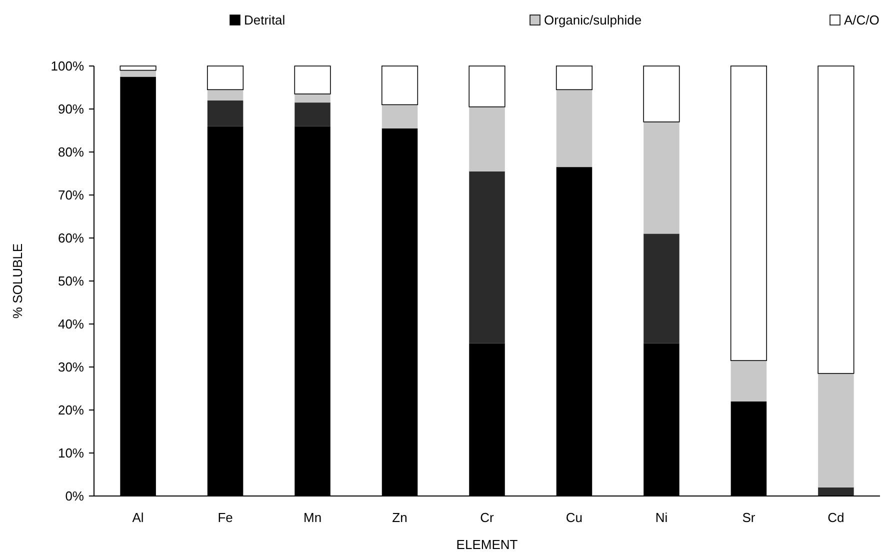 This screenshot has width=890, height=553. I want to click on y-tick-label: 0%, so click(74, 496).